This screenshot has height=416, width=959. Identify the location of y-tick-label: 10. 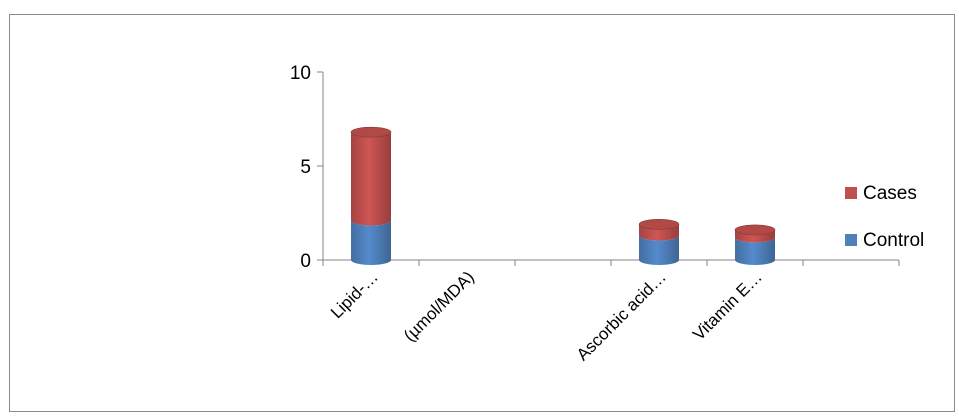
(300, 73).